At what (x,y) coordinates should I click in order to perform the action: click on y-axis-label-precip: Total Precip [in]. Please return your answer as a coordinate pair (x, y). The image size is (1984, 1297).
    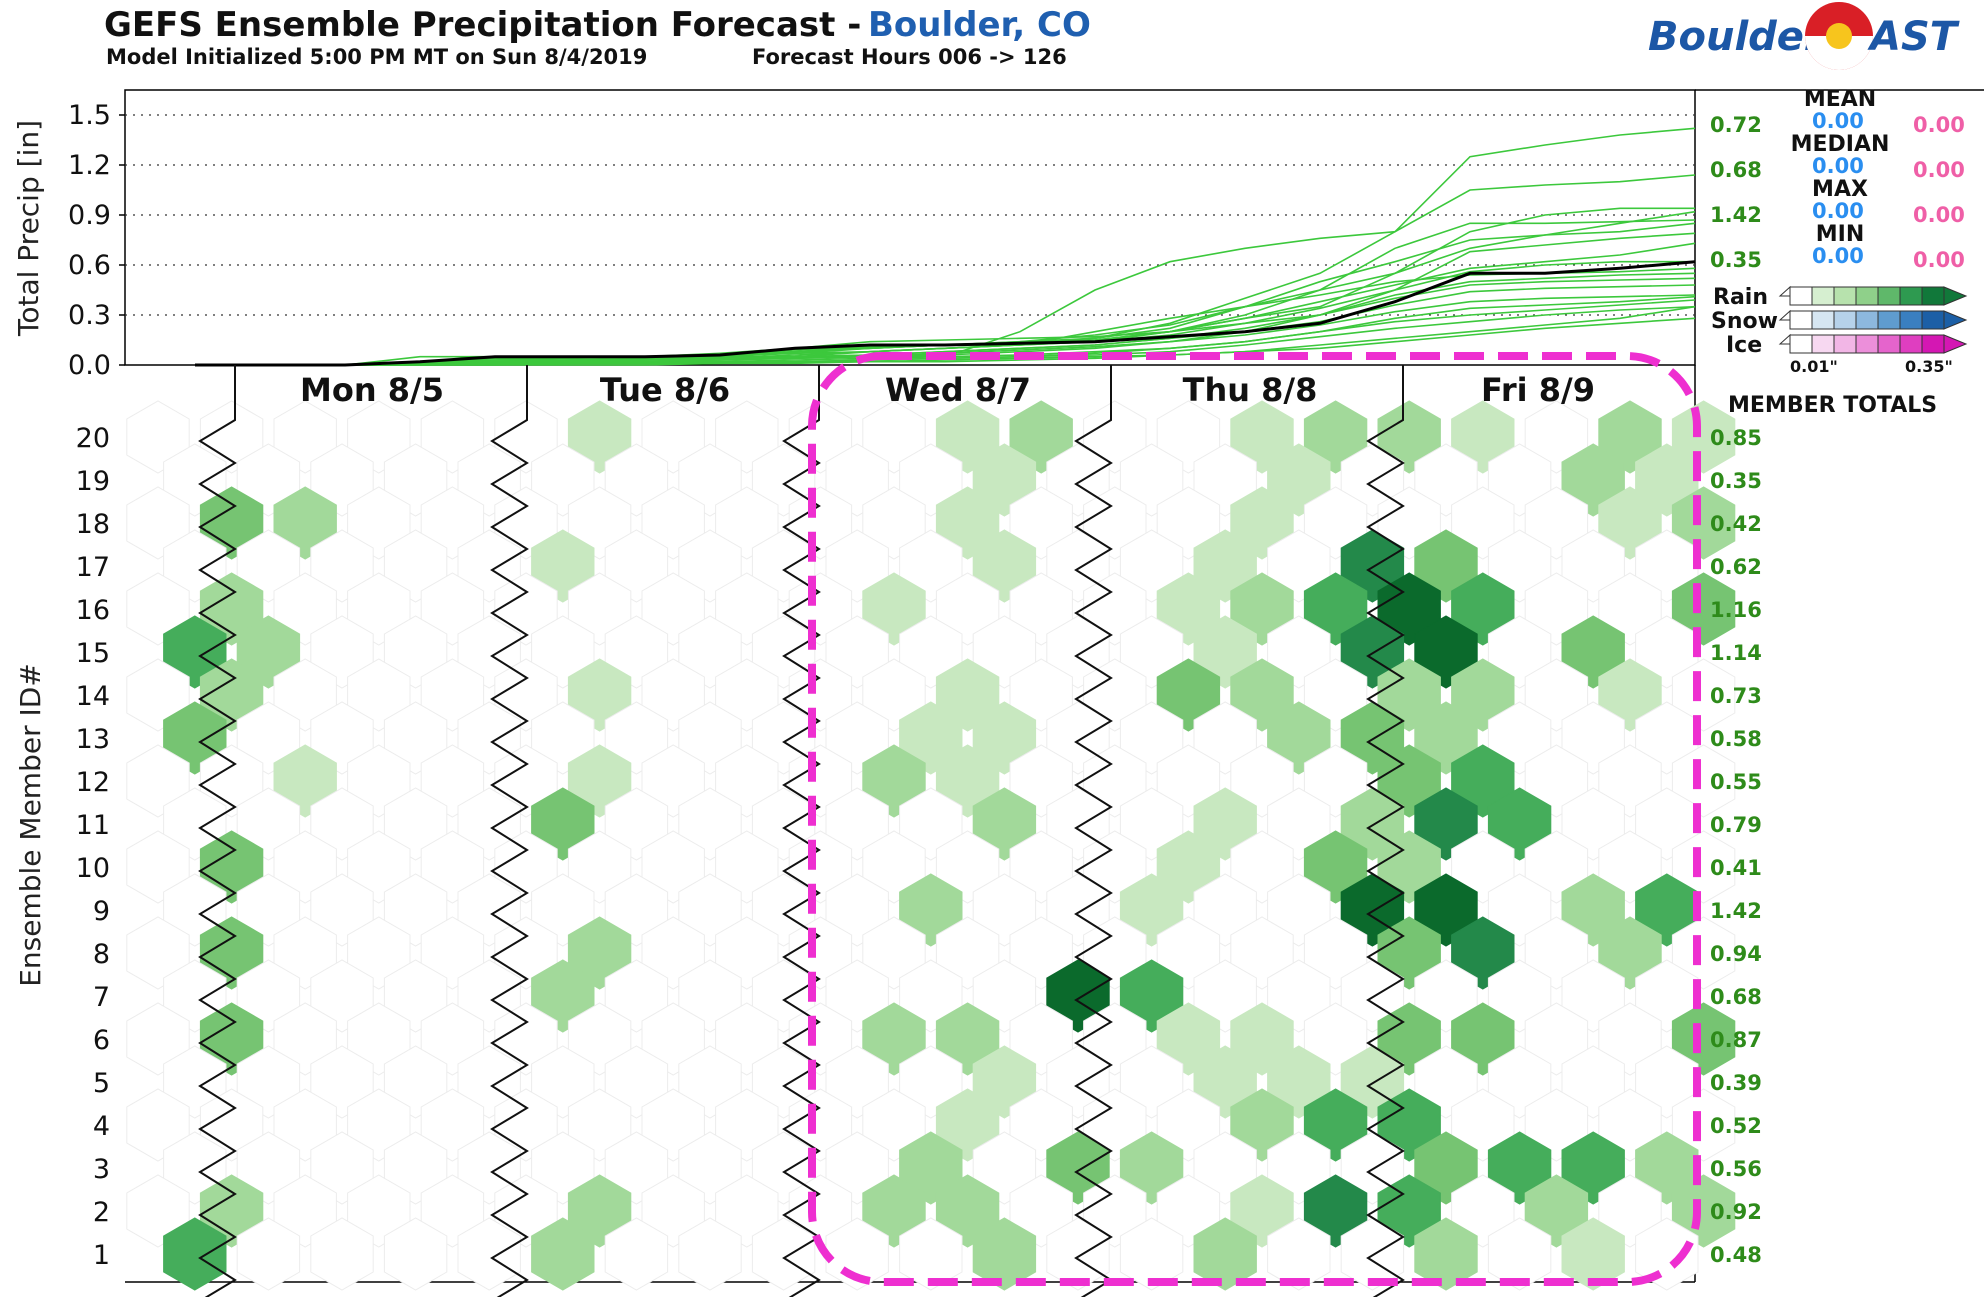
    Looking at the image, I should click on (28, 228).